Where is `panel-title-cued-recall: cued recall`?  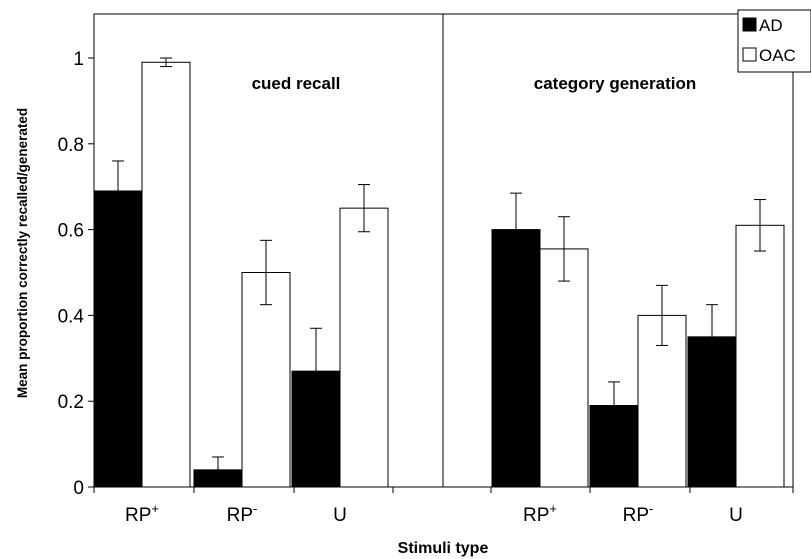
panel-title-cued-recall: cued recall is located at coordinates (296, 83).